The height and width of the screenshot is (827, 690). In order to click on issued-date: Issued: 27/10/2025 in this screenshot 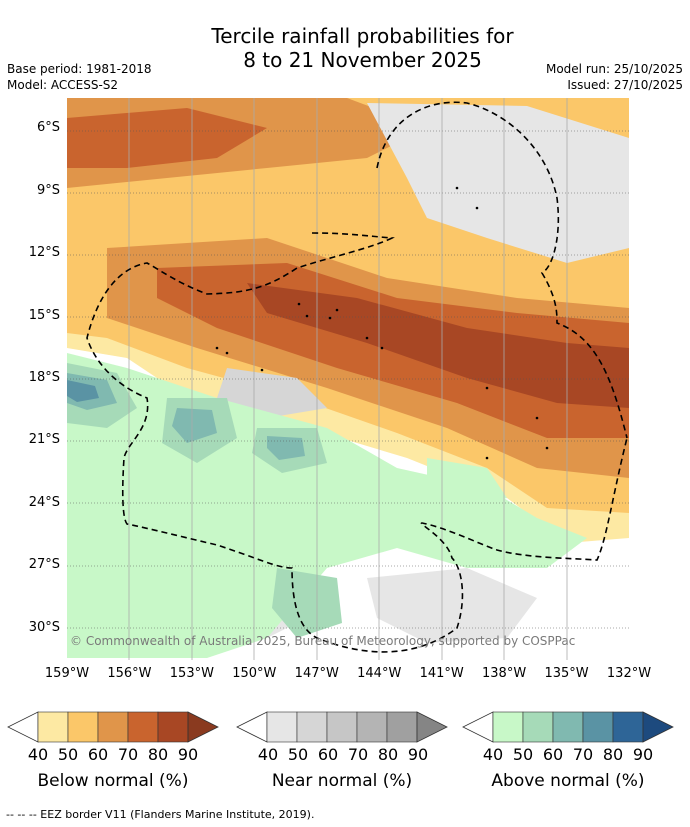, I will do `click(625, 85)`.